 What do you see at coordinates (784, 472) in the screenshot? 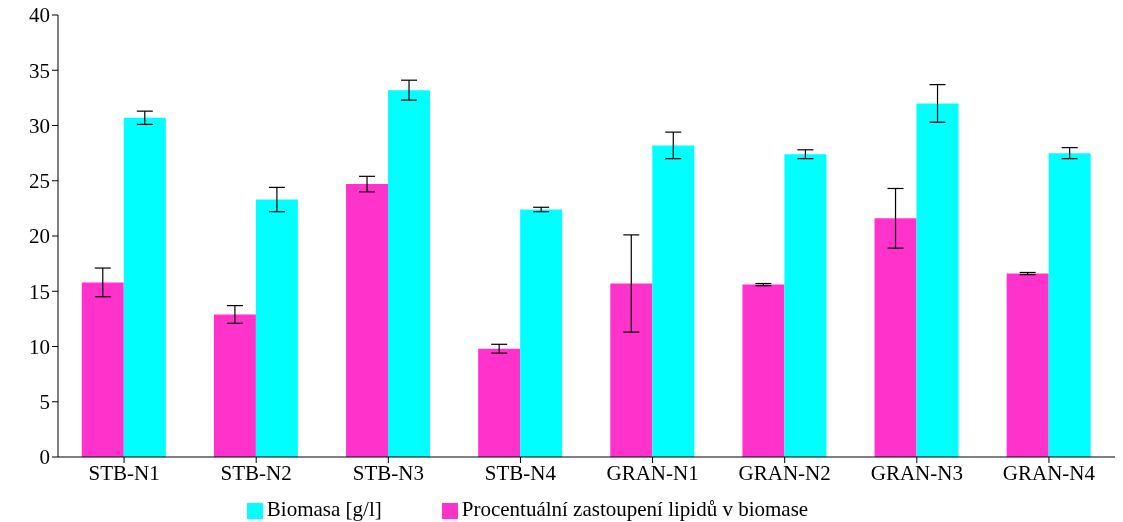
I see `x-tick-label: GRAN-N2` at bounding box center [784, 472].